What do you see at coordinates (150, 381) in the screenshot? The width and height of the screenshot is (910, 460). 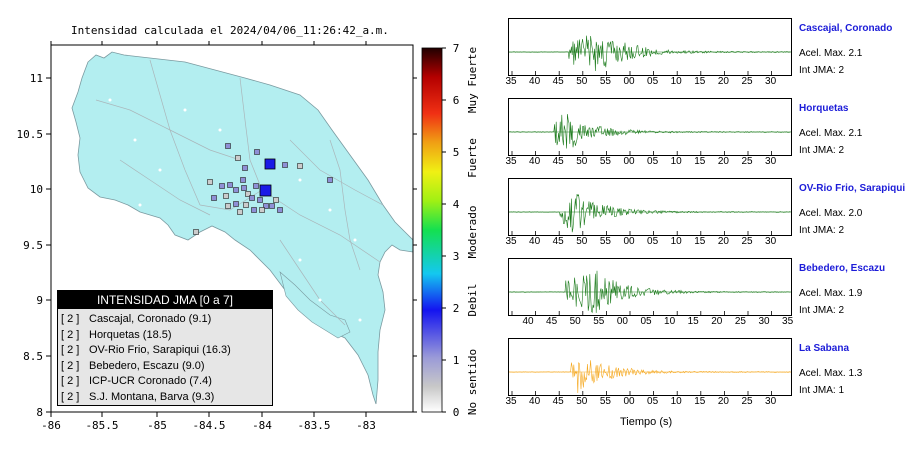 I see `legend-station: ICP-UCR Coronado (7.4)` at bounding box center [150, 381].